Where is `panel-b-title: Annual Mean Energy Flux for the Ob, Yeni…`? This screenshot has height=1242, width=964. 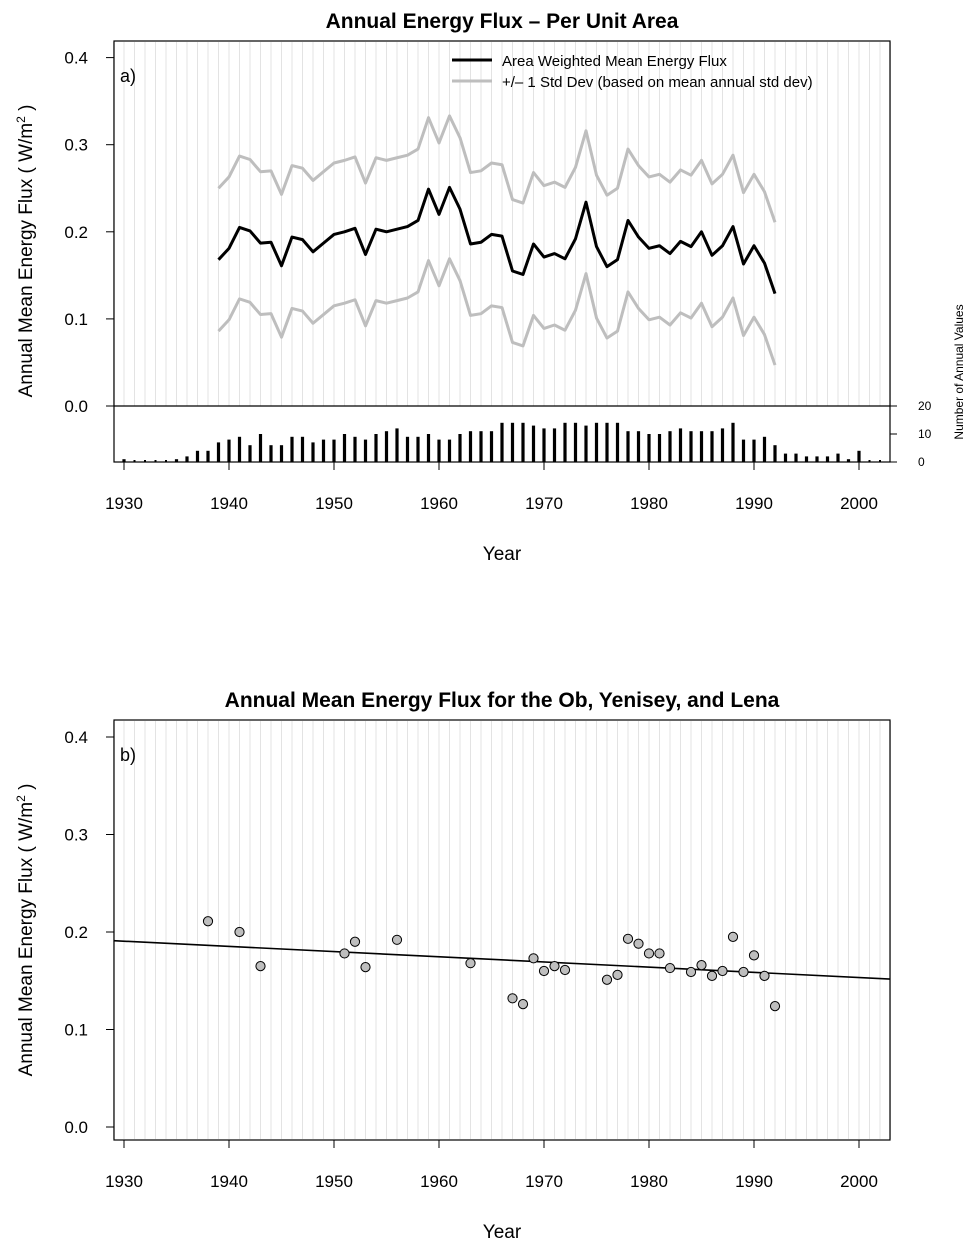
panel-b-title: Annual Mean Energy Flux for the Ob, Yeni… is located at coordinates (502, 700).